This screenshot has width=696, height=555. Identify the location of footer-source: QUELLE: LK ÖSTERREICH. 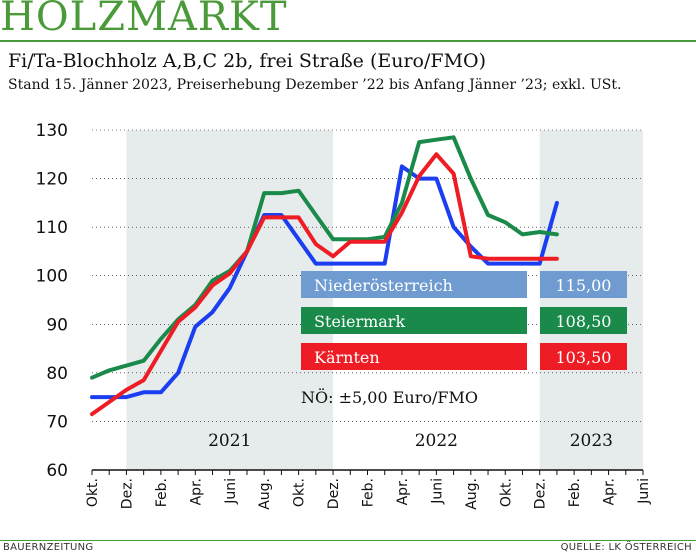
(626, 547).